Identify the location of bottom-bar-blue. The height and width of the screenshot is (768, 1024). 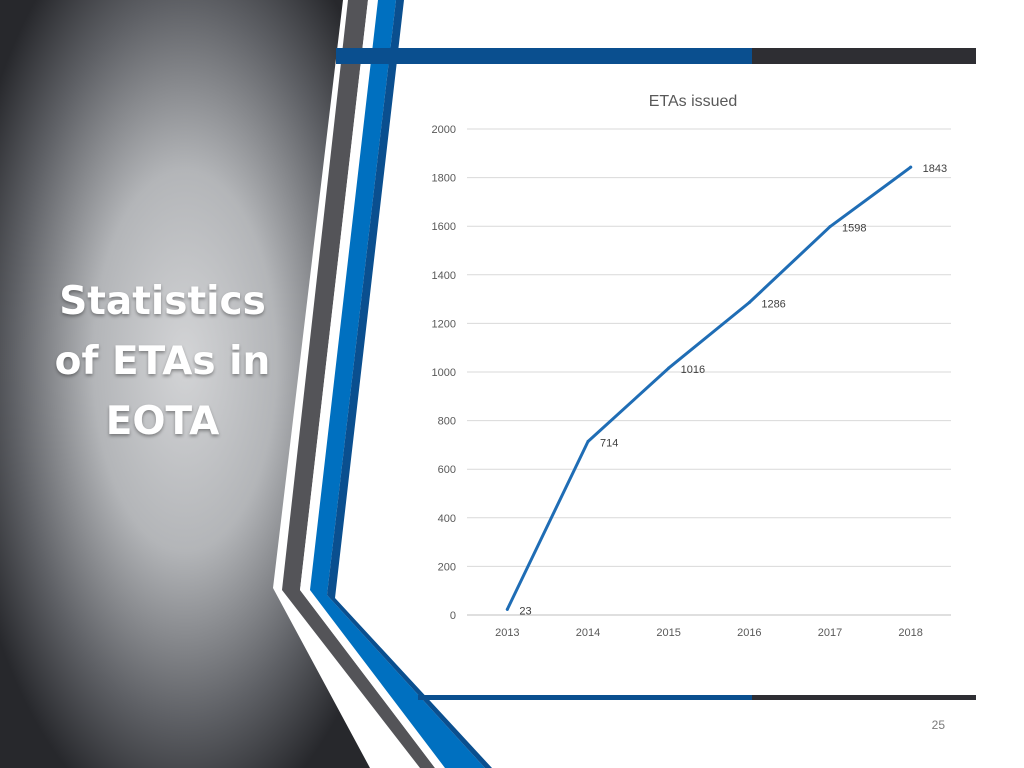
(585, 697).